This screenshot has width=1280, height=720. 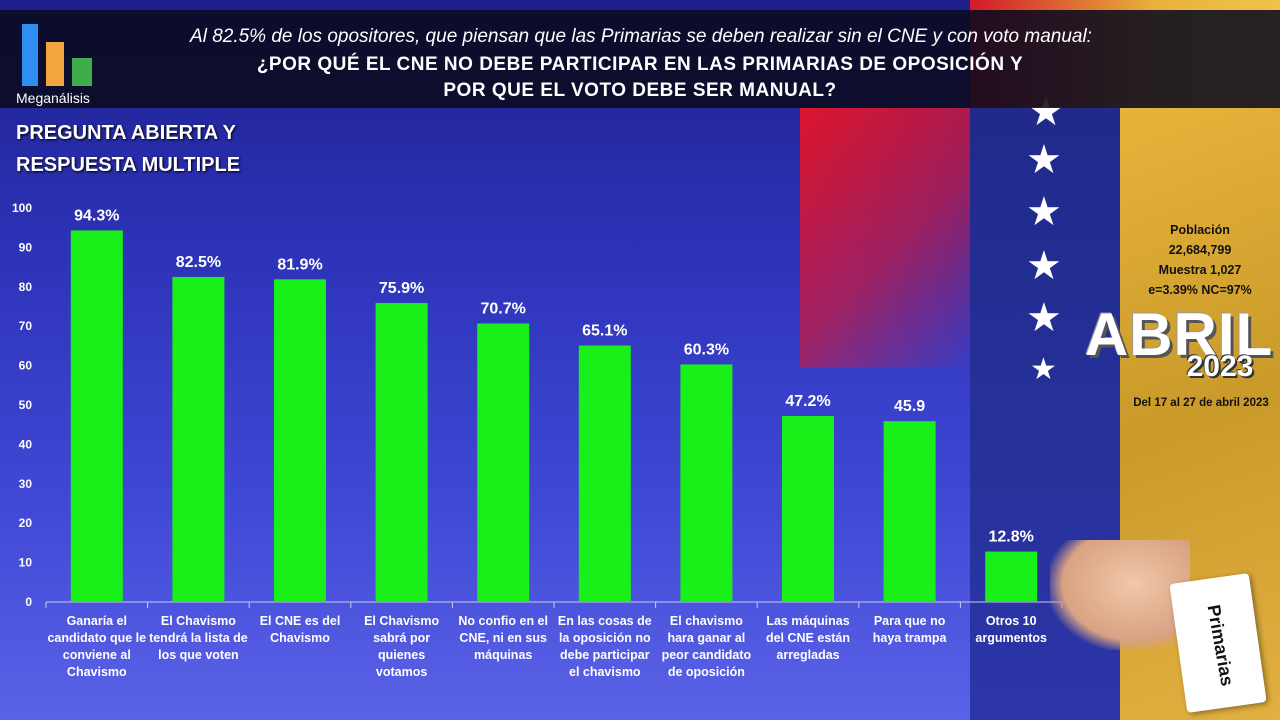 I want to click on flag-red-stripe, so click(x=885, y=238).